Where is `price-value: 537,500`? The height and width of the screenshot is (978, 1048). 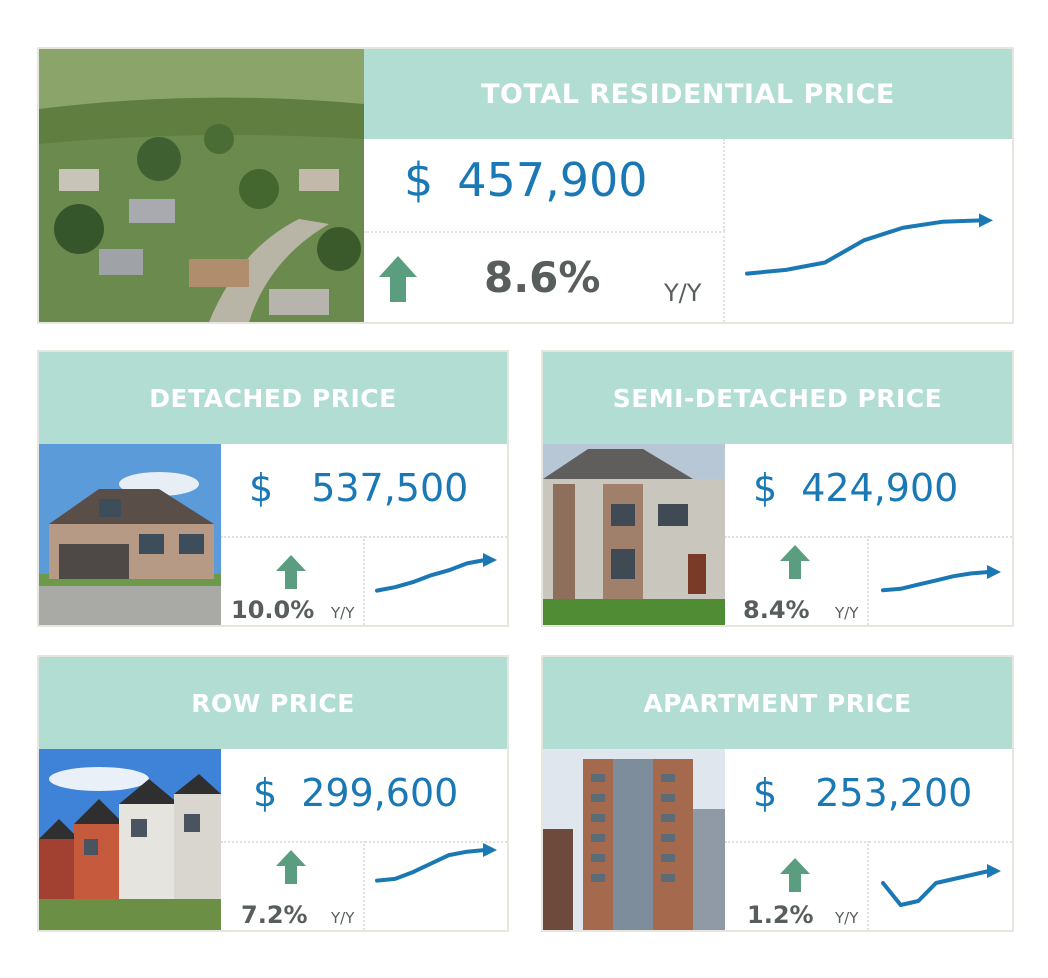
price-value: 537,500 is located at coordinates (390, 488).